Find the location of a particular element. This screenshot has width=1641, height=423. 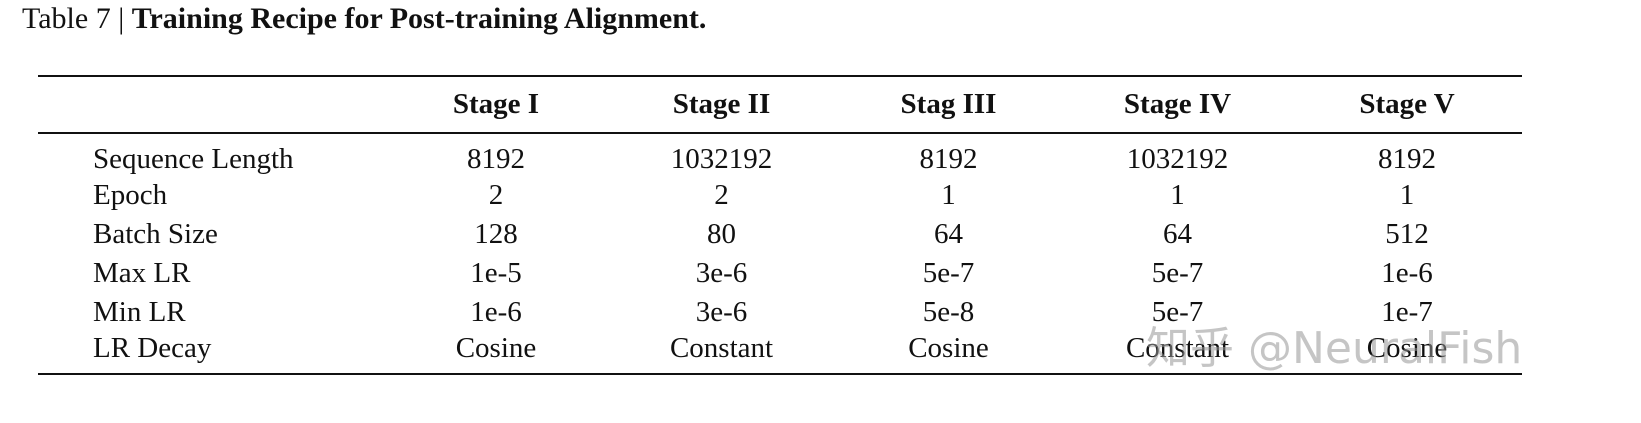

header-row: Stage I Stage II Stag III Stage IV Stage V is located at coordinates (780, 104).